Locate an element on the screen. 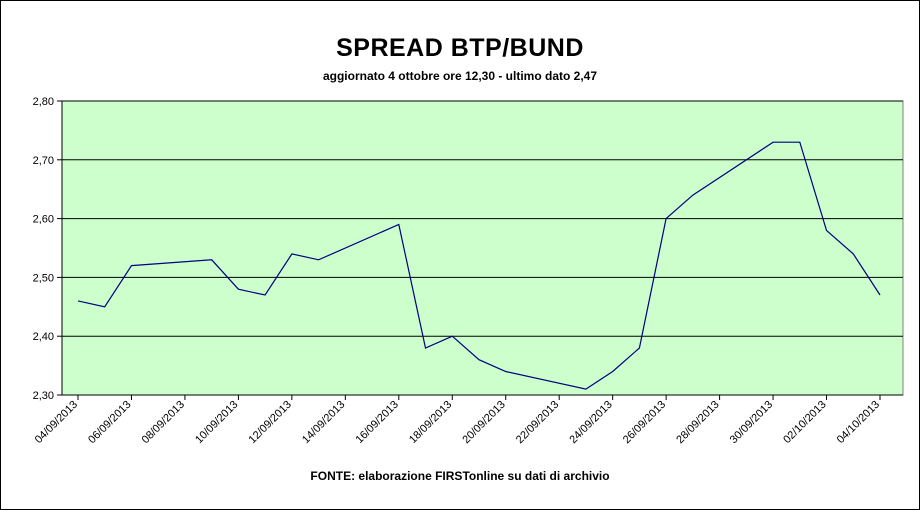 The width and height of the screenshot is (920, 510). y-tick-label: 2,80 is located at coordinates (43, 102).